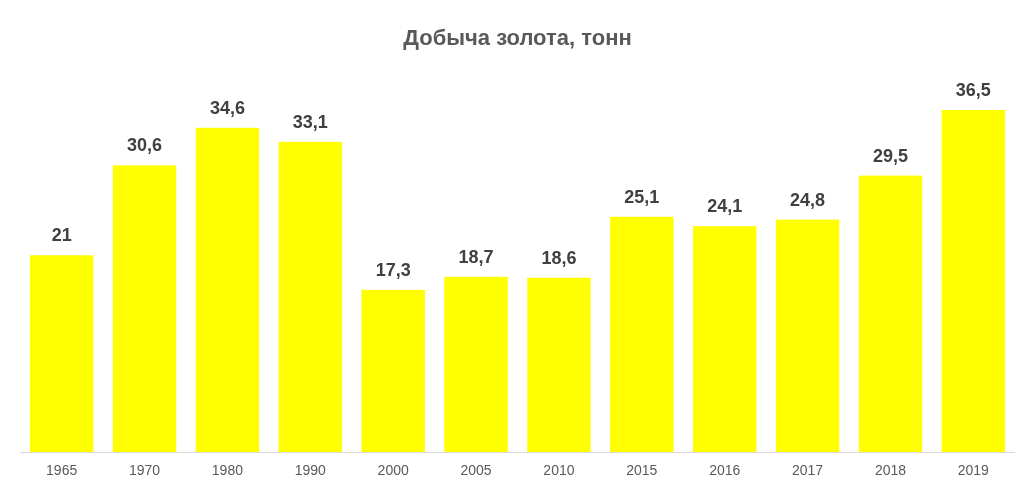  Describe the element at coordinates (310, 470) in the screenshot. I see `x-tick-label: 1990` at that location.